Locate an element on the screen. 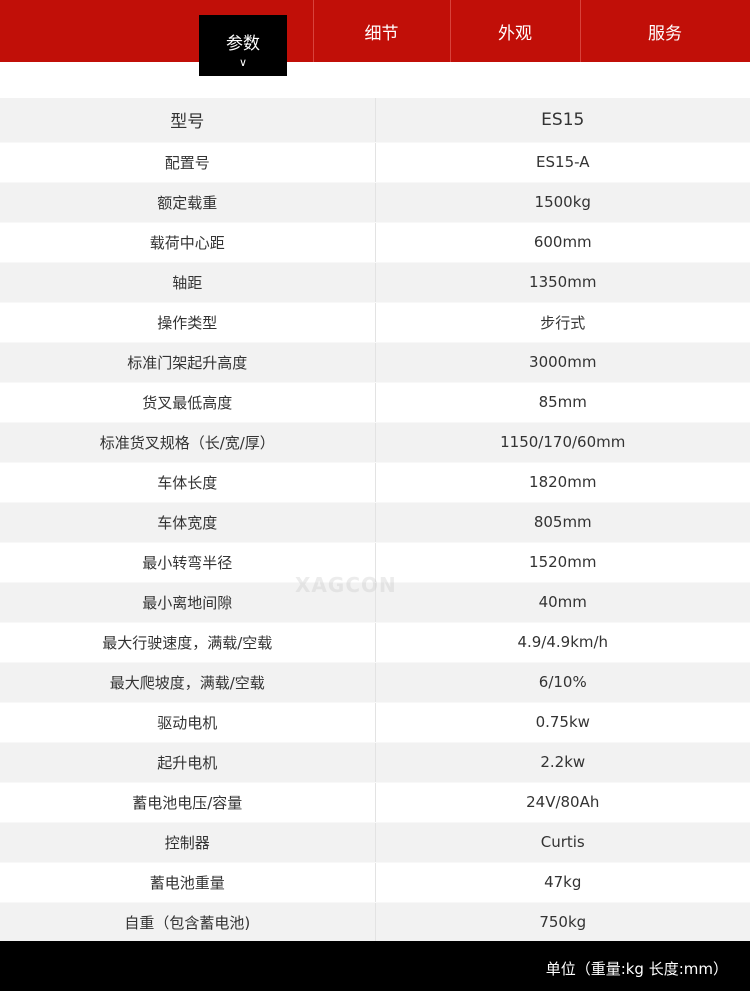 This screenshot has width=750, height=991. spec-value: 4.9/4.9km/h is located at coordinates (562, 642).